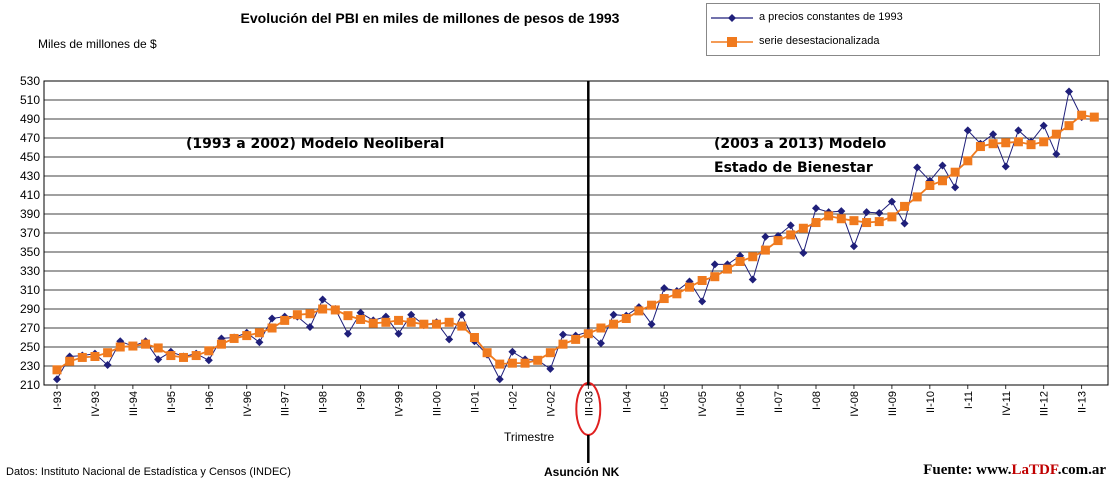 The height and width of the screenshot is (484, 1114). Describe the element at coordinates (831, 17) in the screenshot. I see `legend-label-1: a precios constantes de 1993` at that location.